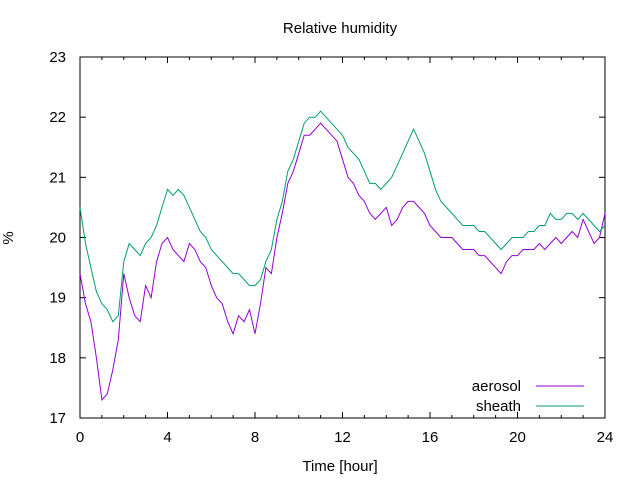 The height and width of the screenshot is (480, 640). Describe the element at coordinates (340, 28) in the screenshot. I see `chart-title: Relative humidity` at that location.